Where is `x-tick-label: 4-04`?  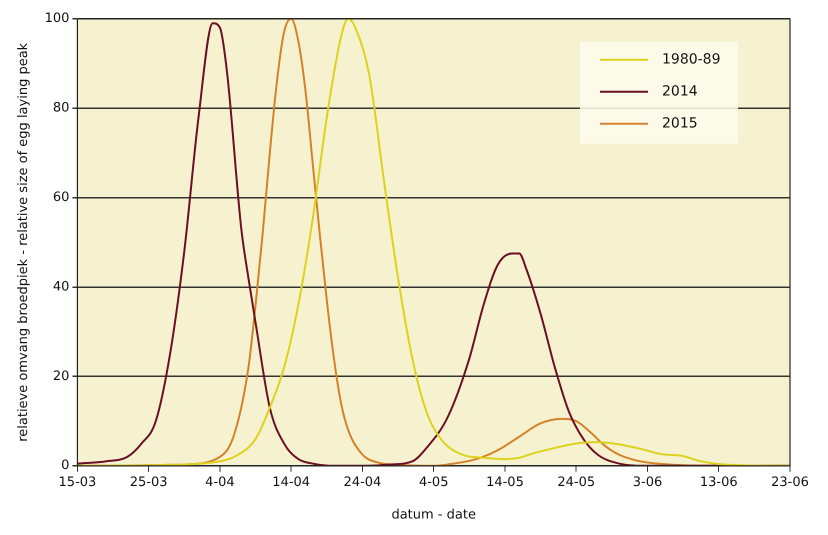 x-tick-label: 4-04 is located at coordinates (220, 482).